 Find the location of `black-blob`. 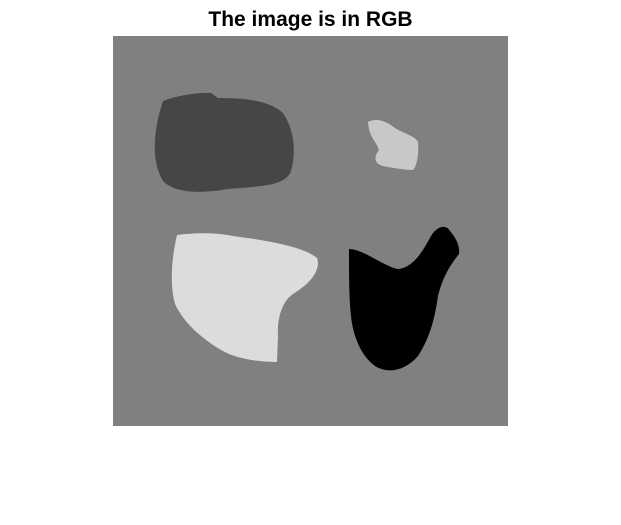

black-blob is located at coordinates (404, 298).